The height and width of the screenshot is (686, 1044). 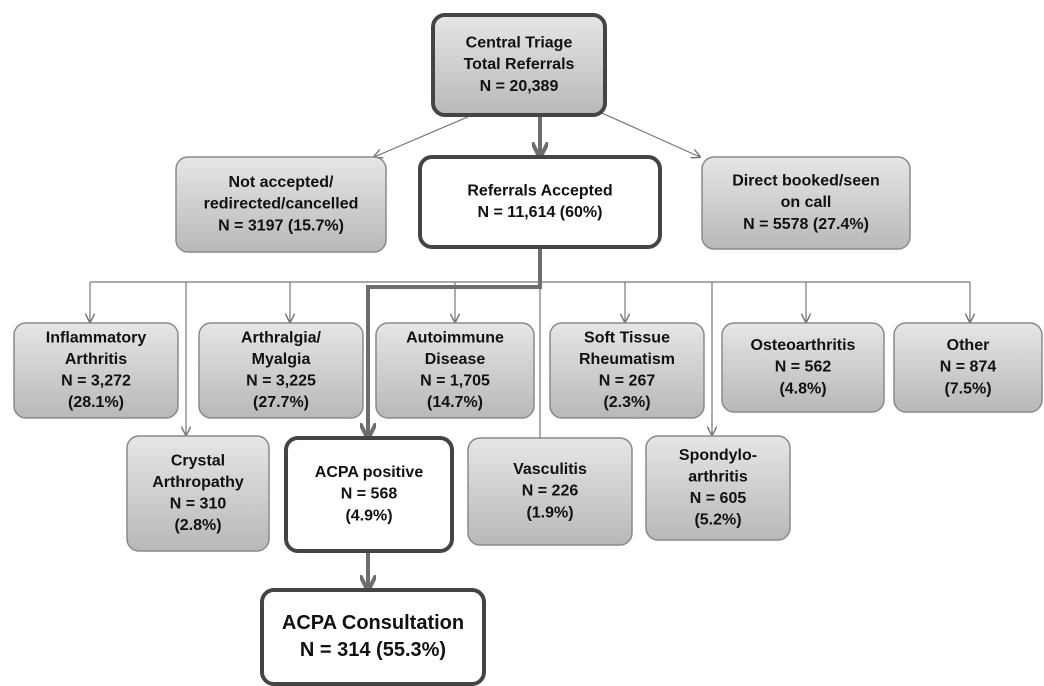 What do you see at coordinates (806, 181) in the screenshot?
I see `node-label: Direct booked/seen` at bounding box center [806, 181].